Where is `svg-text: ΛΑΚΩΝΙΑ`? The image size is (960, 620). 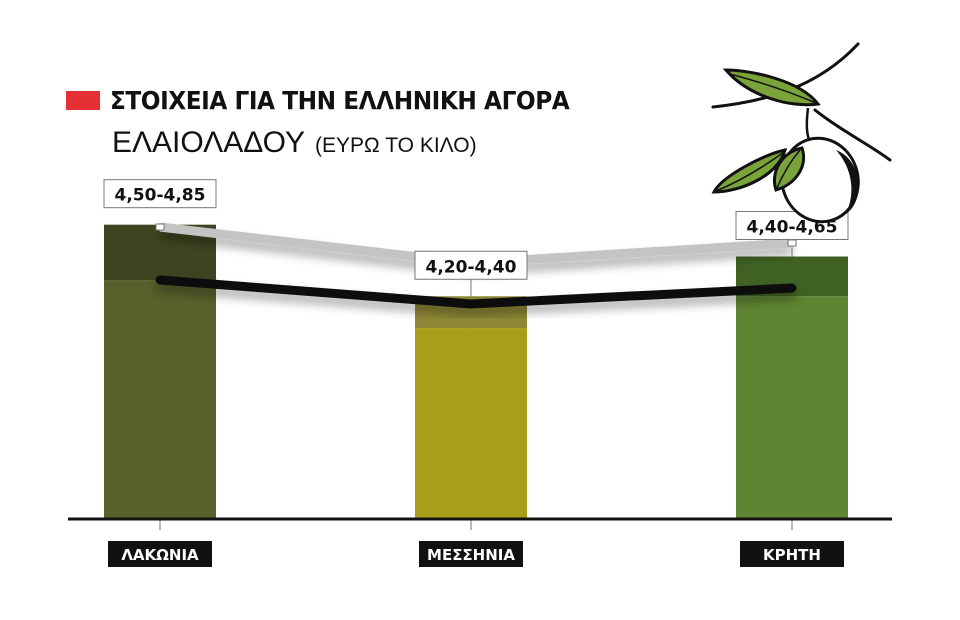 svg-text: ΛΑΚΩΝΙΑ is located at coordinates (160, 555).